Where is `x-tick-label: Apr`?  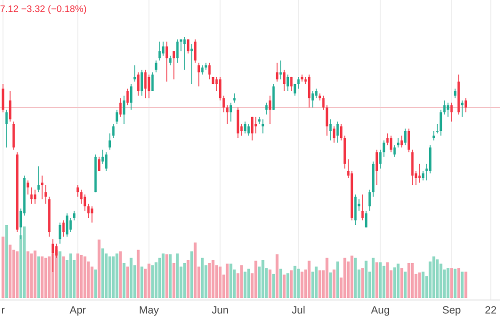
x-tick-label: Apr is located at coordinates (78, 310).